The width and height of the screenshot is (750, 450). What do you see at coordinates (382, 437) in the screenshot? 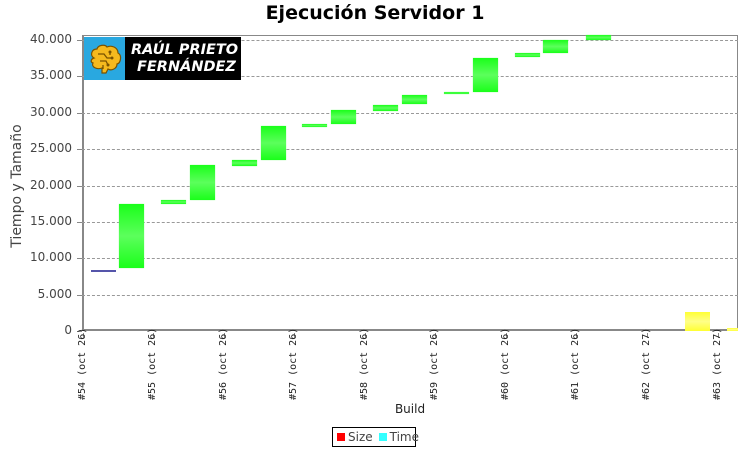
I see `legend-swatch-time` at bounding box center [382, 437].